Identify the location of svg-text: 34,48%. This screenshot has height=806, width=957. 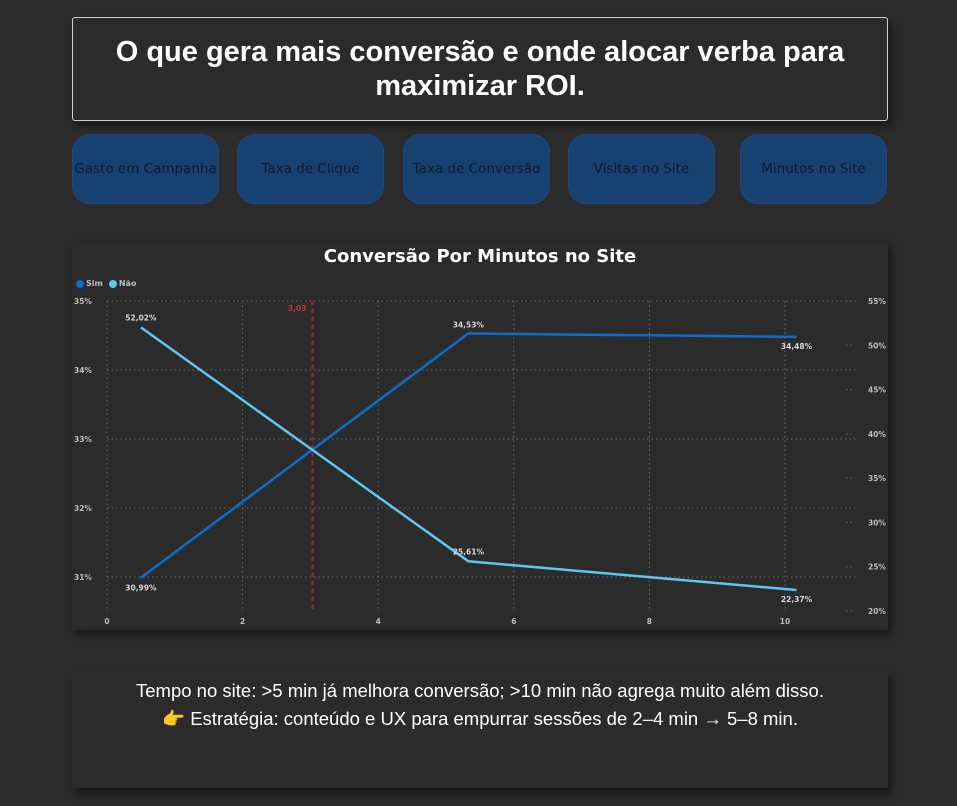
(797, 346).